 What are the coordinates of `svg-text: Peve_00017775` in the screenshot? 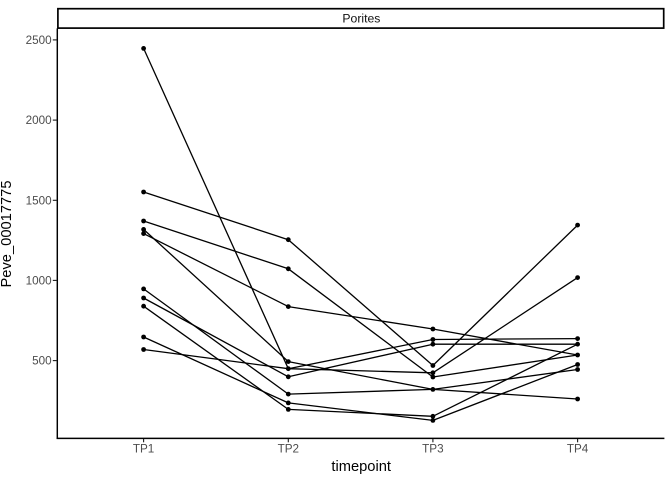 It's located at (7, 234).